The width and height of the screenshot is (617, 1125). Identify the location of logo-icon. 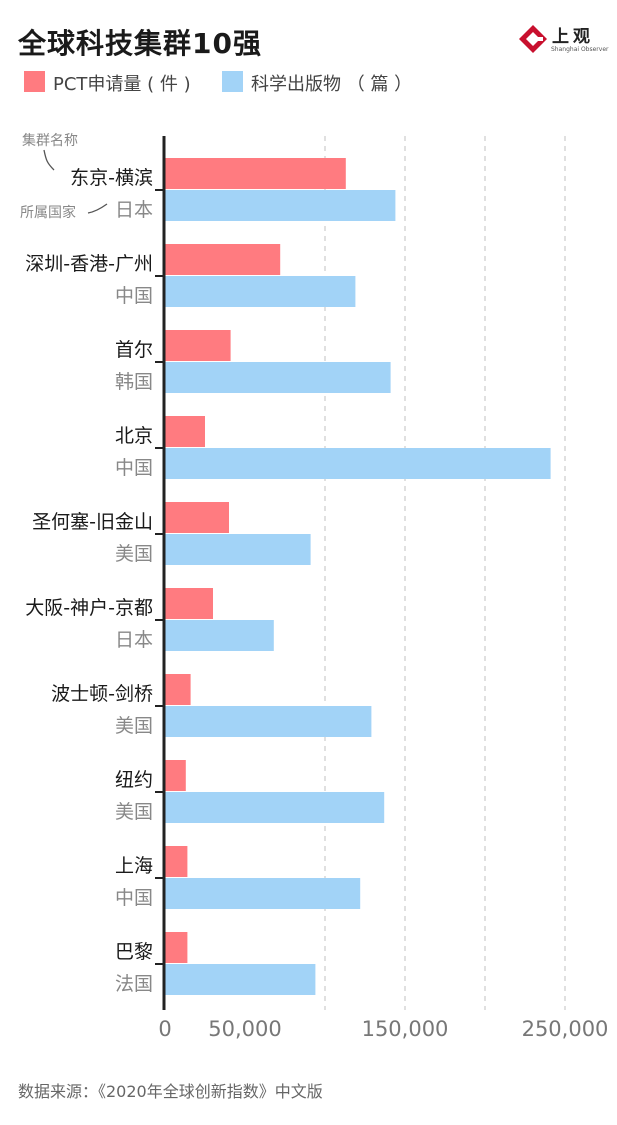
(533, 39).